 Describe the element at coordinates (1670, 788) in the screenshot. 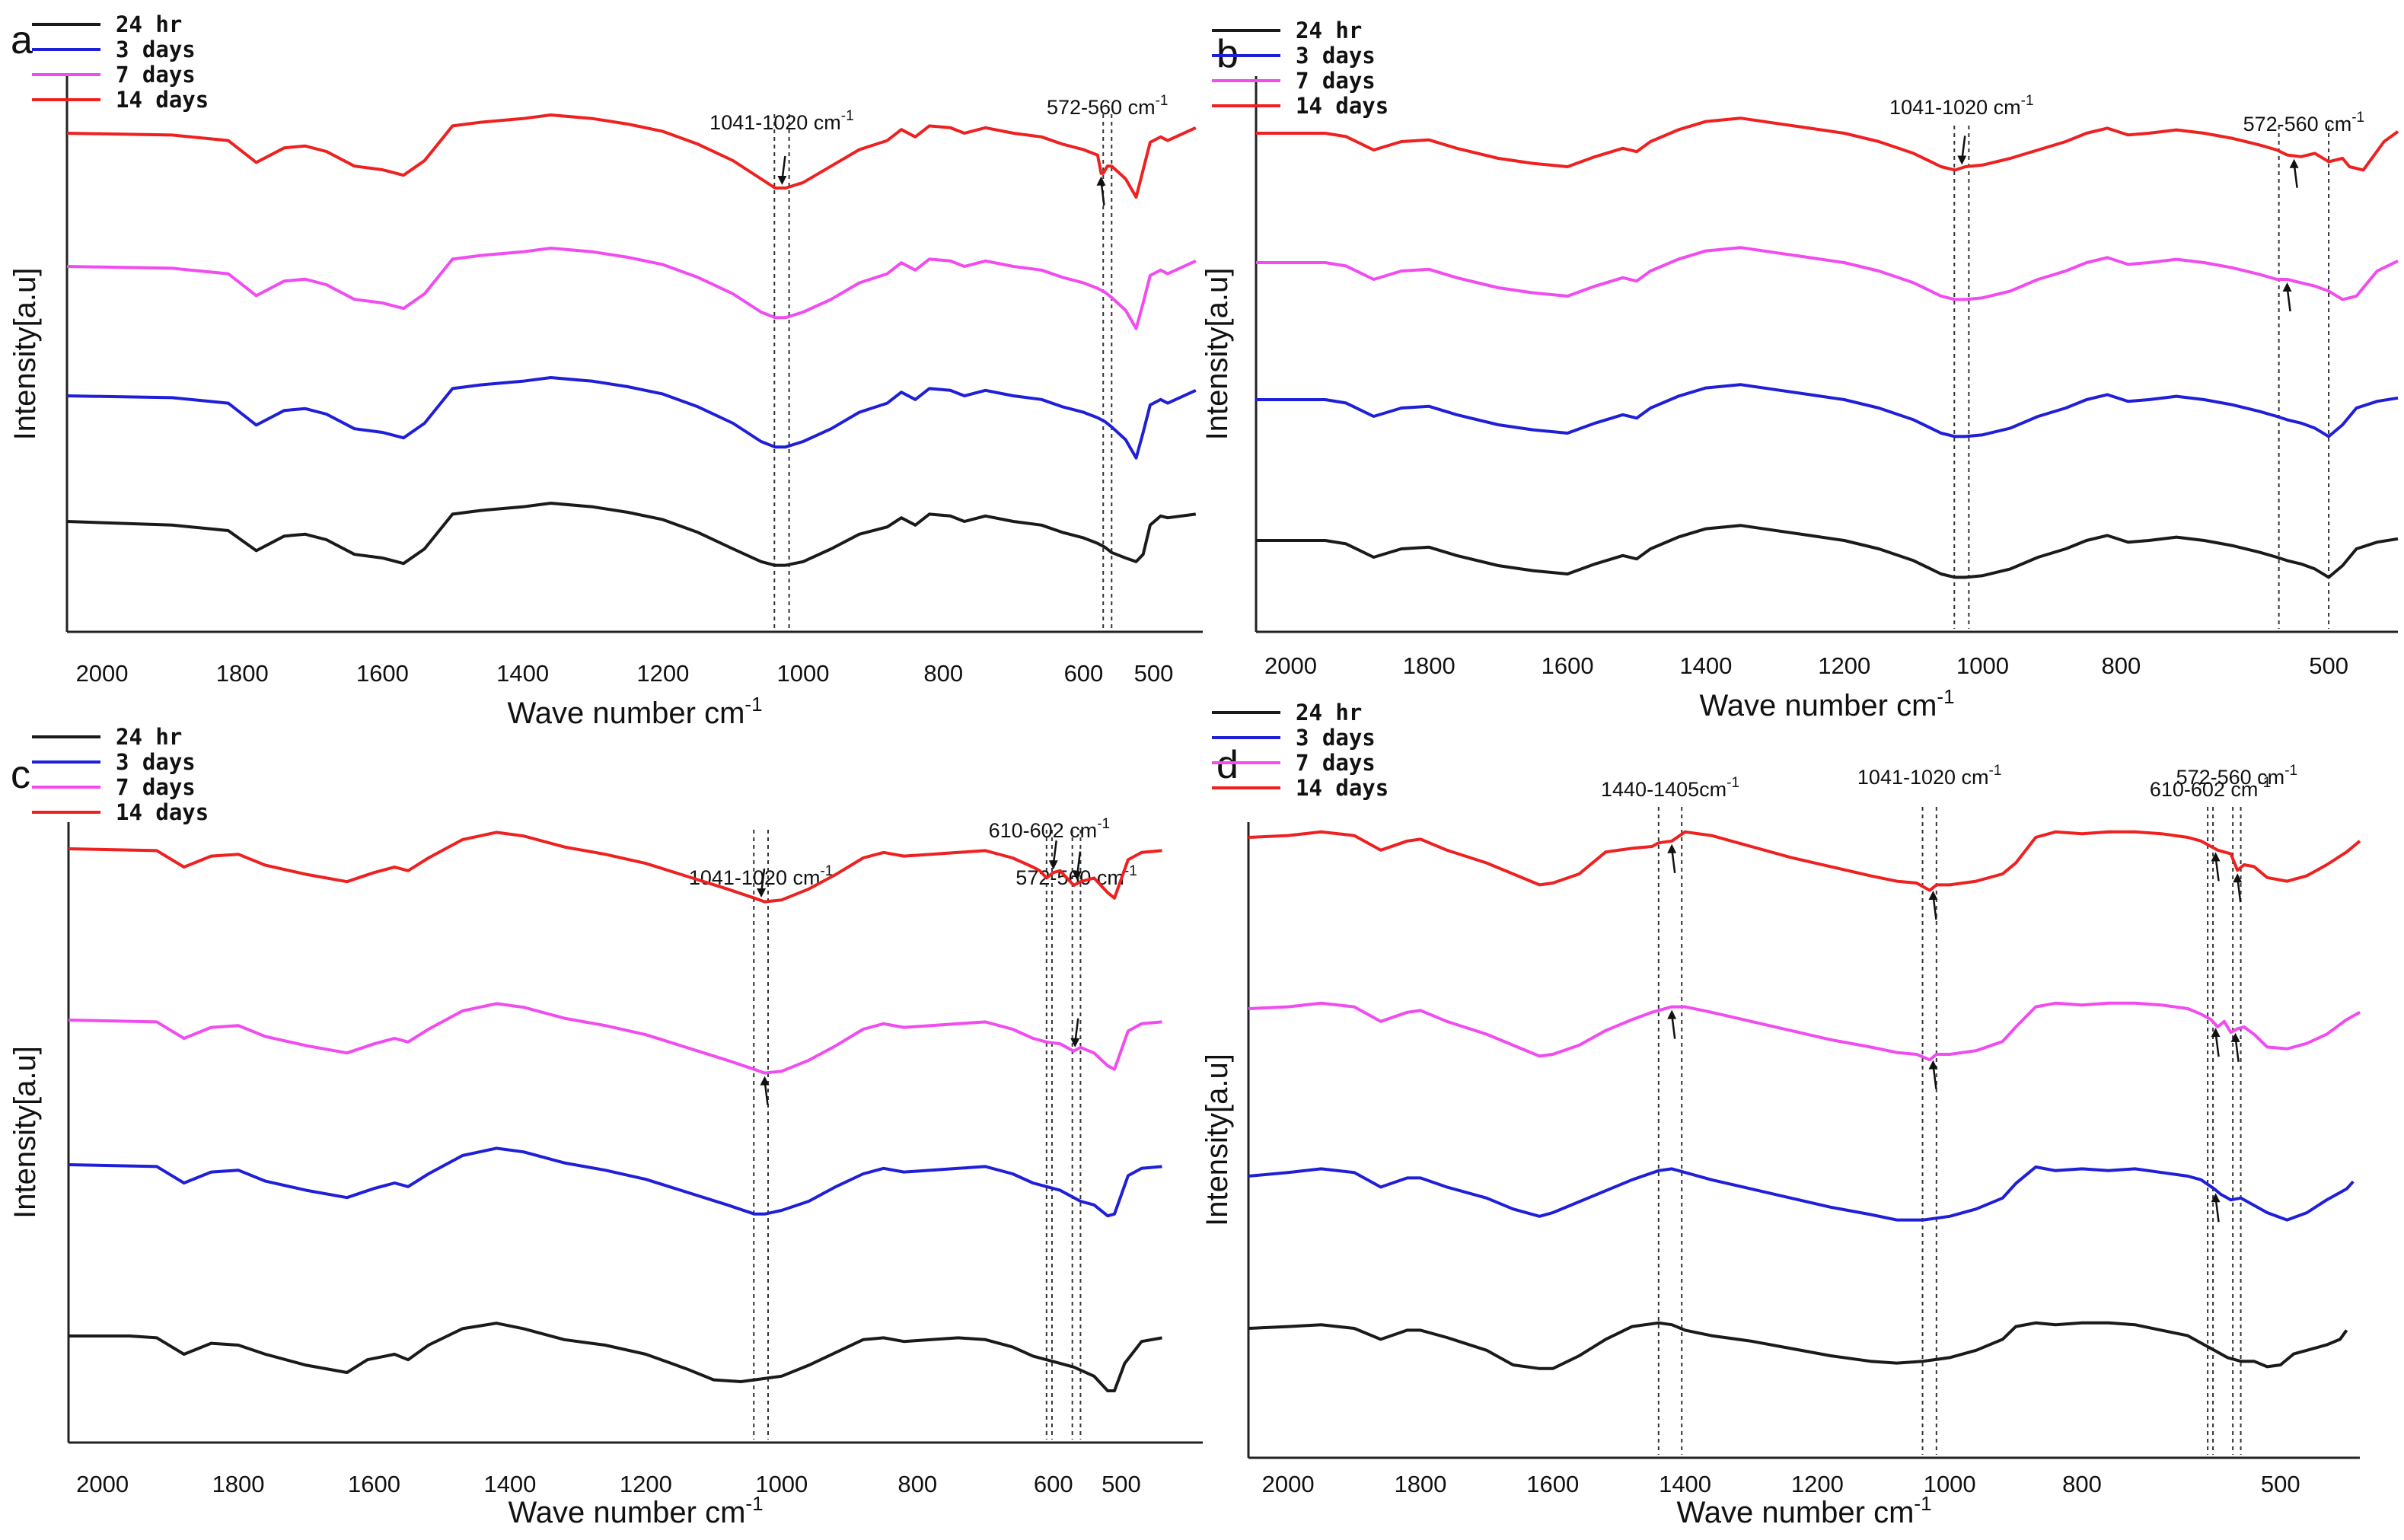

I see `band-label: 1440-1405cm-1` at that location.